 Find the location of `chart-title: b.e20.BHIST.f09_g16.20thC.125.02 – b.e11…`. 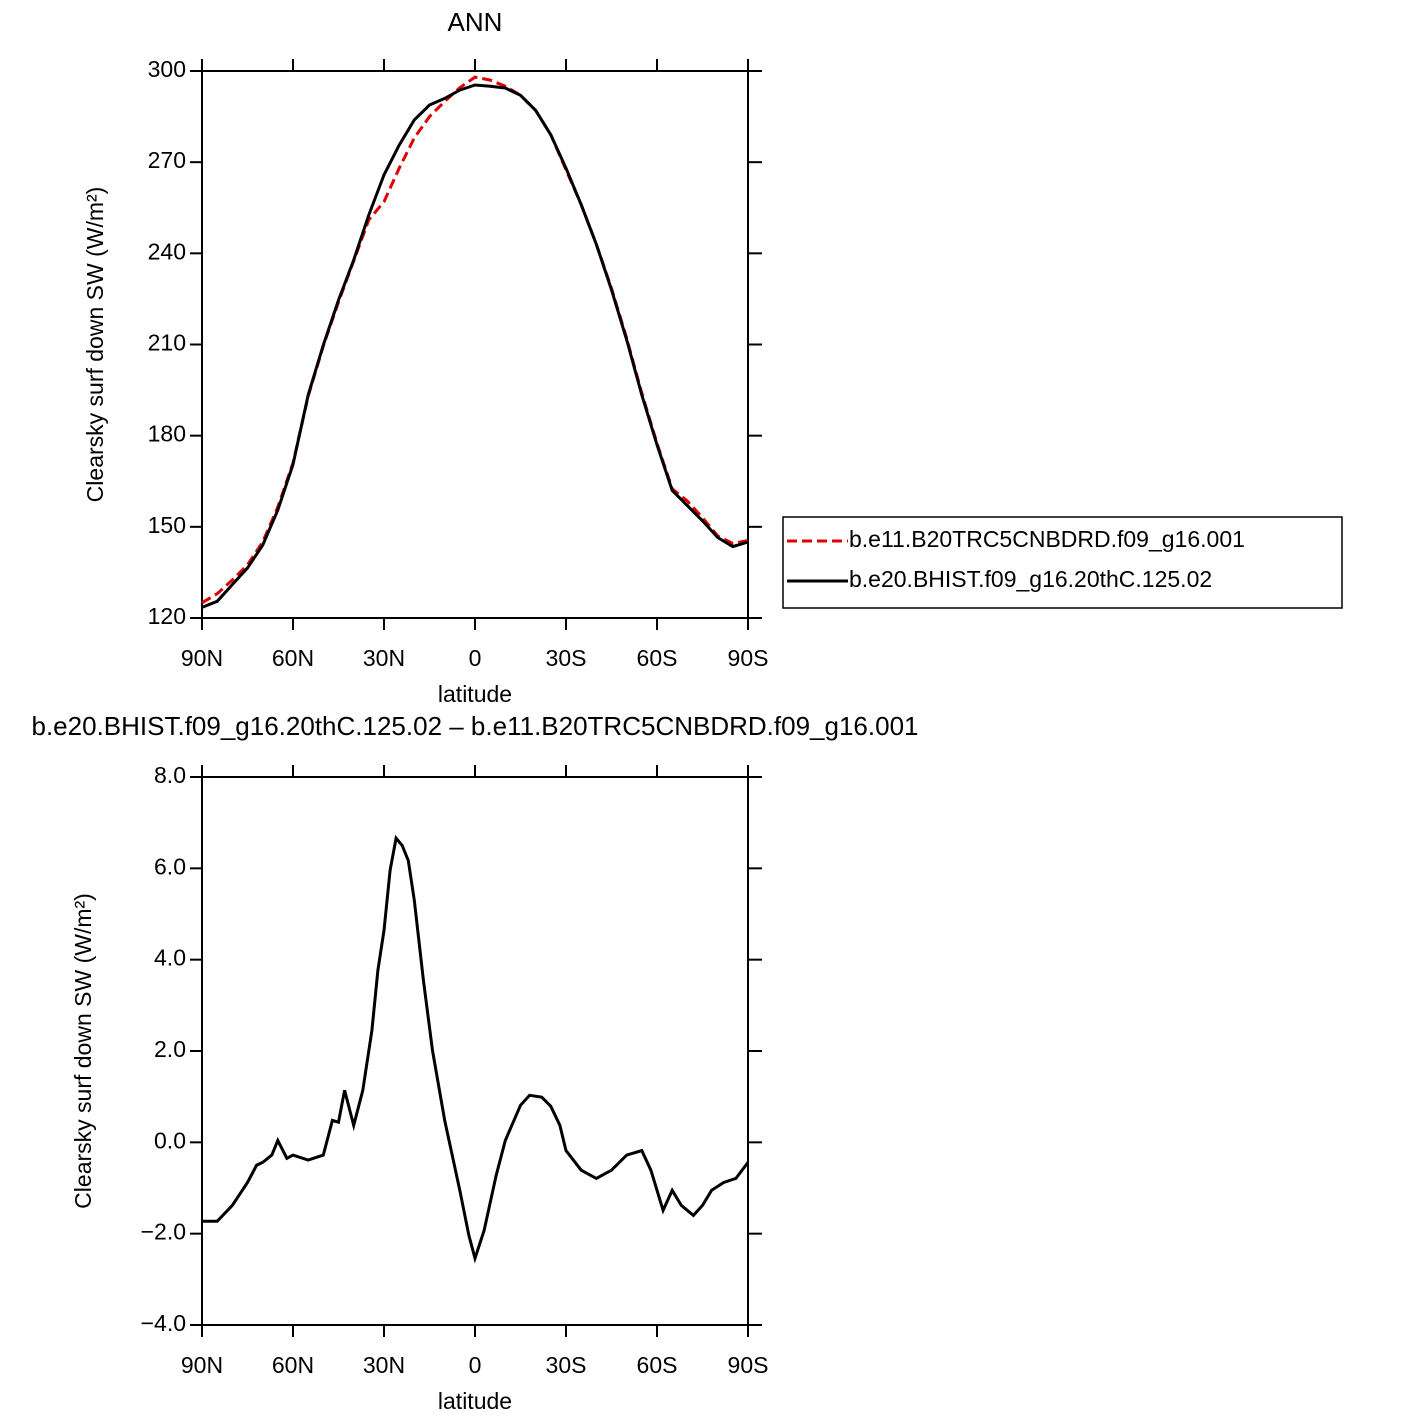

chart-title: b.e20.BHIST.f09_g16.20thC.125.02 – b.e11… is located at coordinates (475, 726).